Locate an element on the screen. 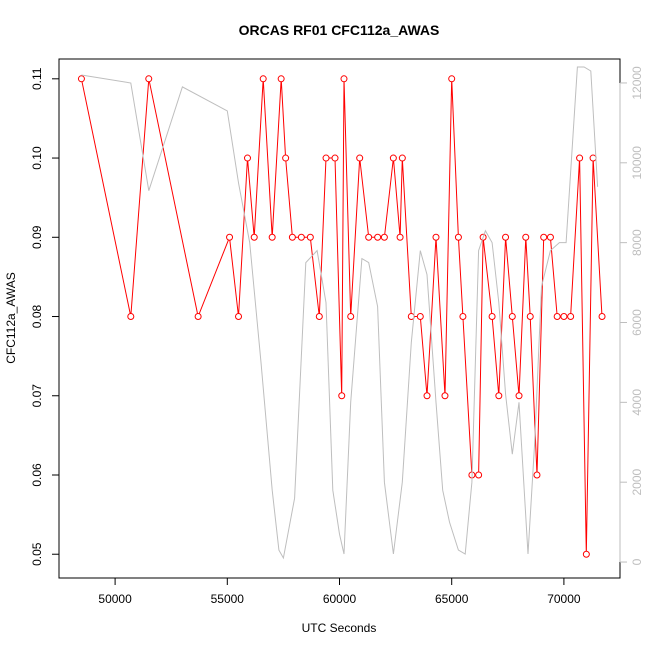  y-tick-label: 0.07 is located at coordinates (37, 396).